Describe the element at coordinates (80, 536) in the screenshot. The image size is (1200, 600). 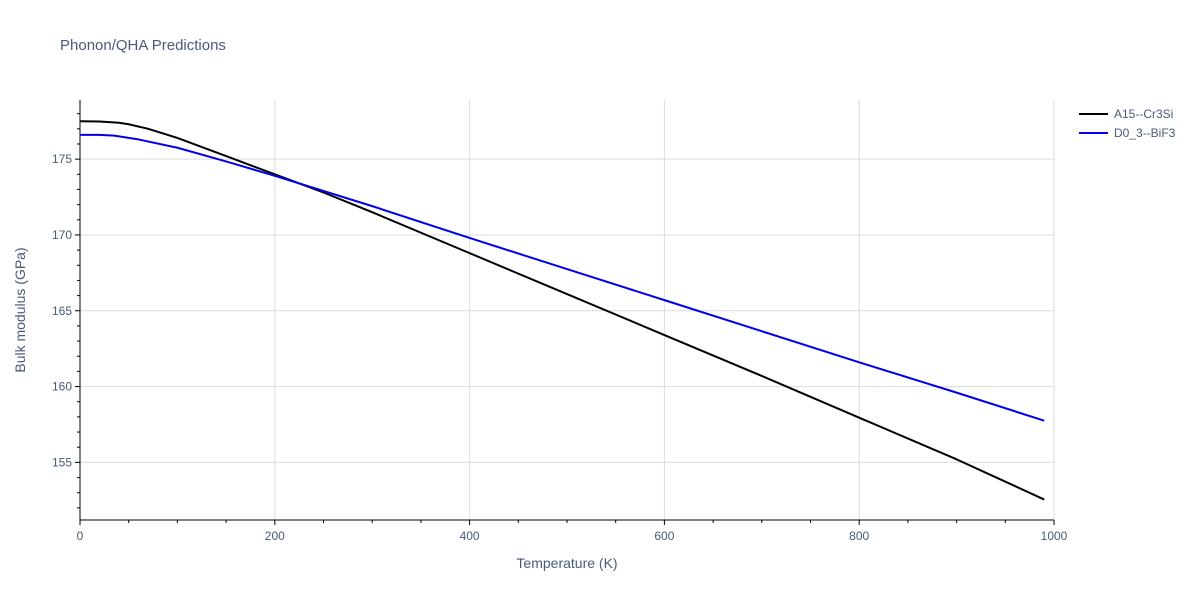
I see `x-tick-label: 0` at that location.